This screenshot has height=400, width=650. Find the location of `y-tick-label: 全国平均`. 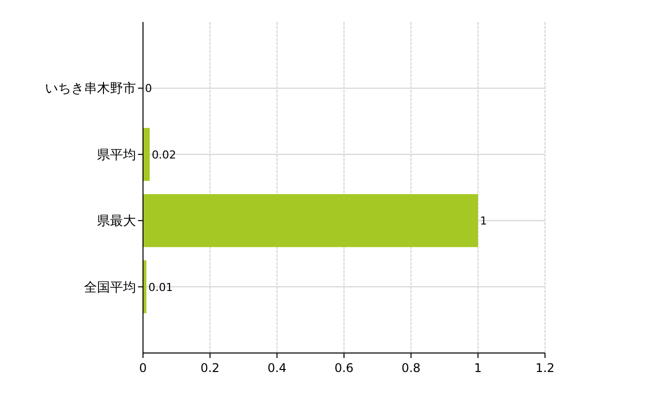

y-tick-label: 全国平均 is located at coordinates (110, 288).